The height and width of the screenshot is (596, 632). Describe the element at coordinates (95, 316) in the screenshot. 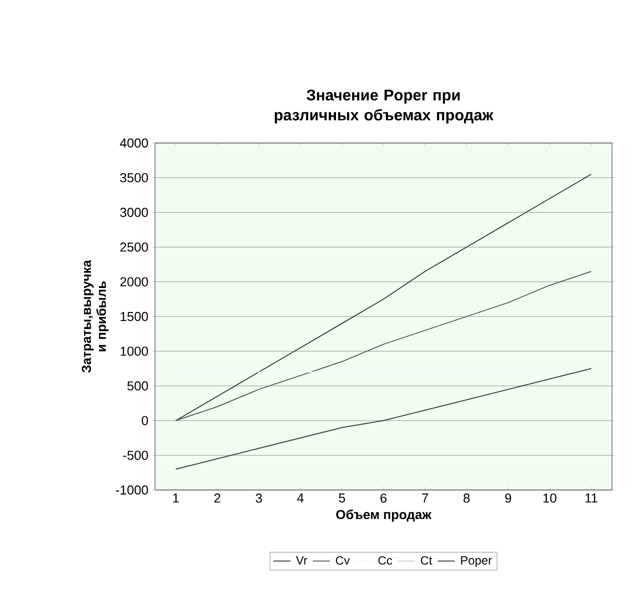

I see `y-axis-title: Затраты,выручка и прибыль` at that location.